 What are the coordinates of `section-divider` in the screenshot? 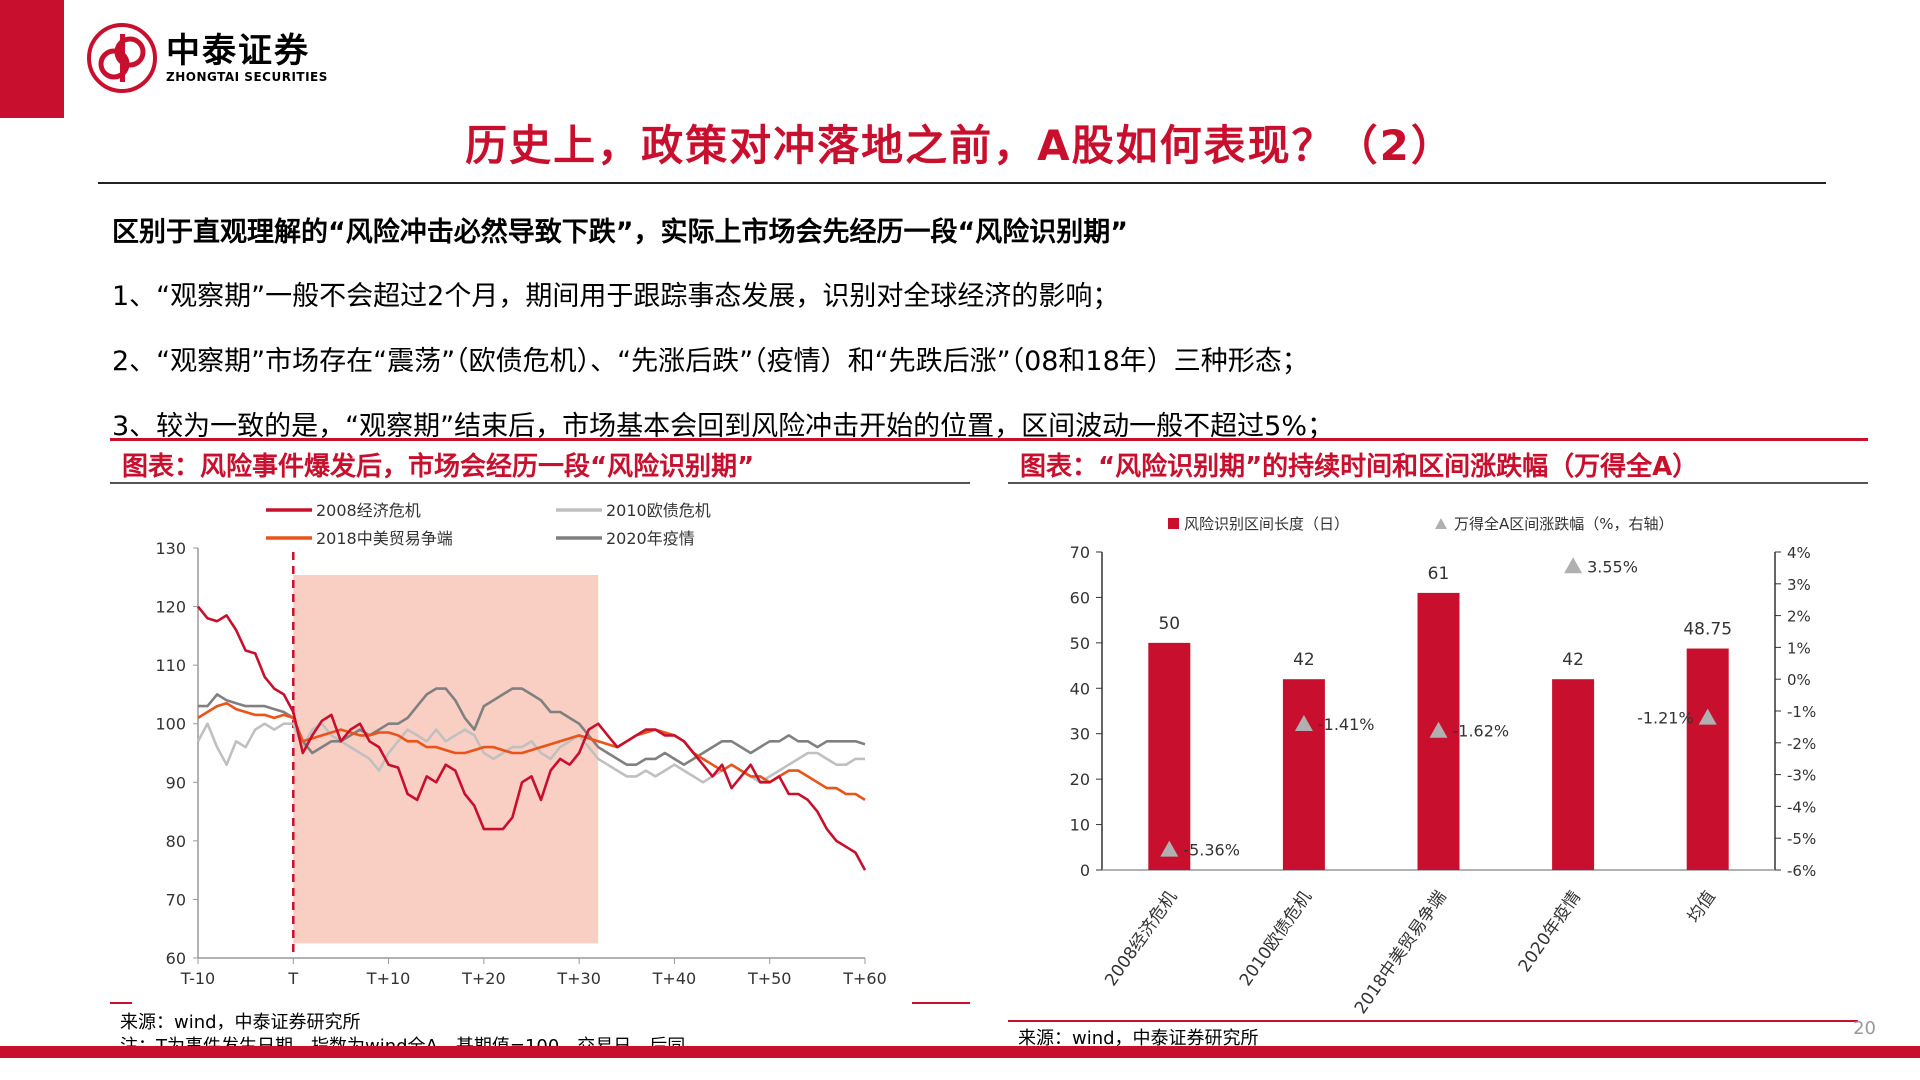 It's located at (989, 439).